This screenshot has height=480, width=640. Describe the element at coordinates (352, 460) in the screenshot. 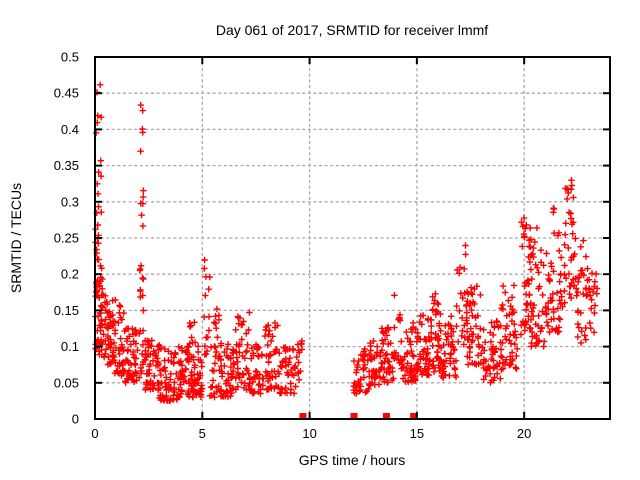

I see `x-axis-label: GPS time / hours` at that location.